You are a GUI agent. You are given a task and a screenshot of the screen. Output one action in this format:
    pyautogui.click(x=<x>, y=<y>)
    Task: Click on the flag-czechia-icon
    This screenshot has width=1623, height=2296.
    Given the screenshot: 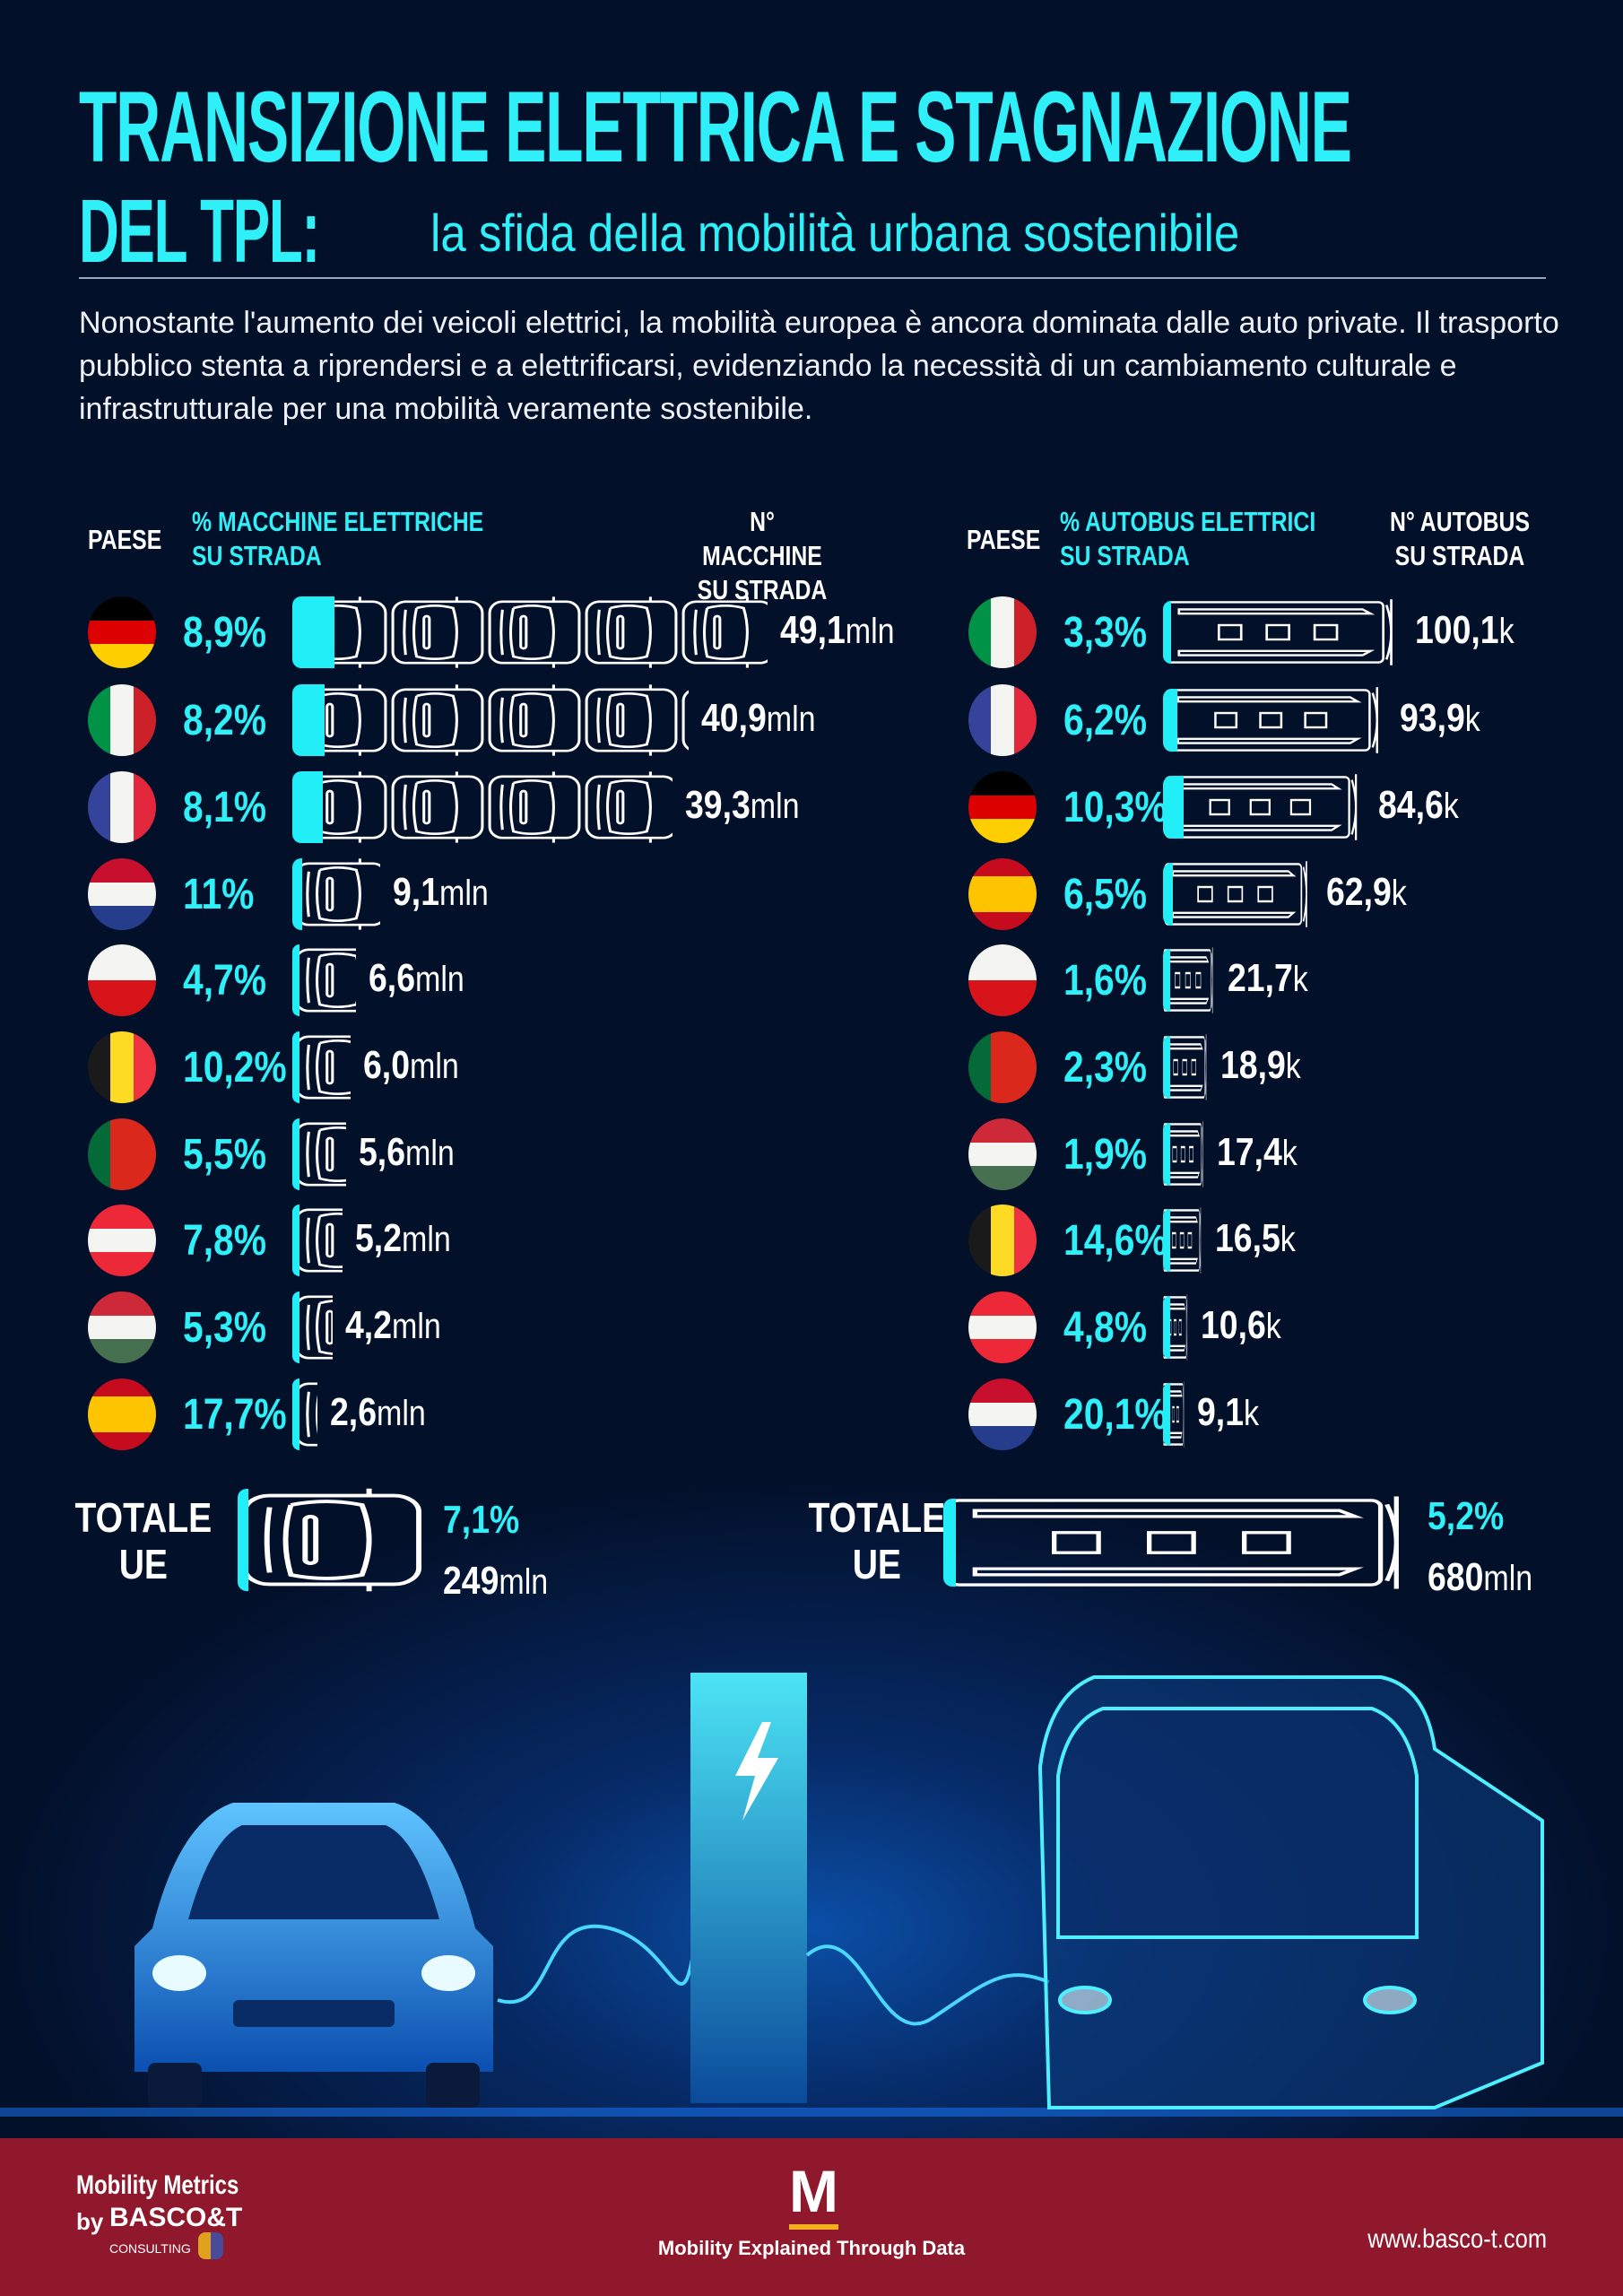 What is the action you would take?
    pyautogui.click(x=1003, y=980)
    